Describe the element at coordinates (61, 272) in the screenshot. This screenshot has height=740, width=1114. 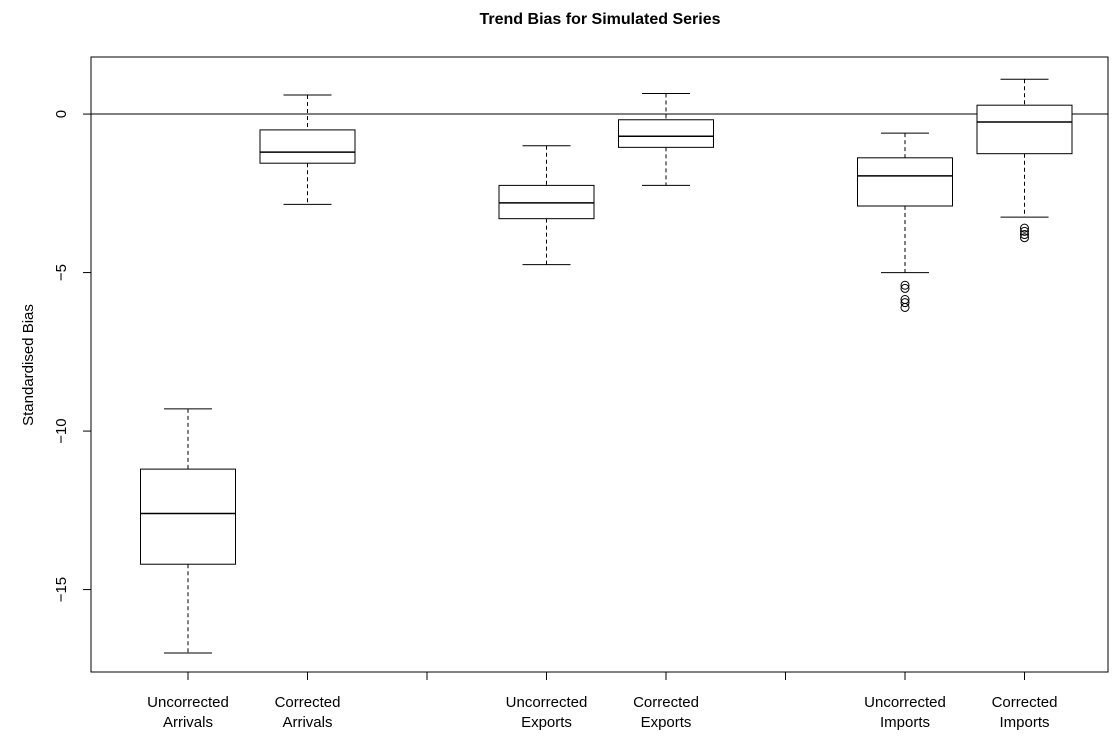
I see `y-tick-label: −5` at that location.